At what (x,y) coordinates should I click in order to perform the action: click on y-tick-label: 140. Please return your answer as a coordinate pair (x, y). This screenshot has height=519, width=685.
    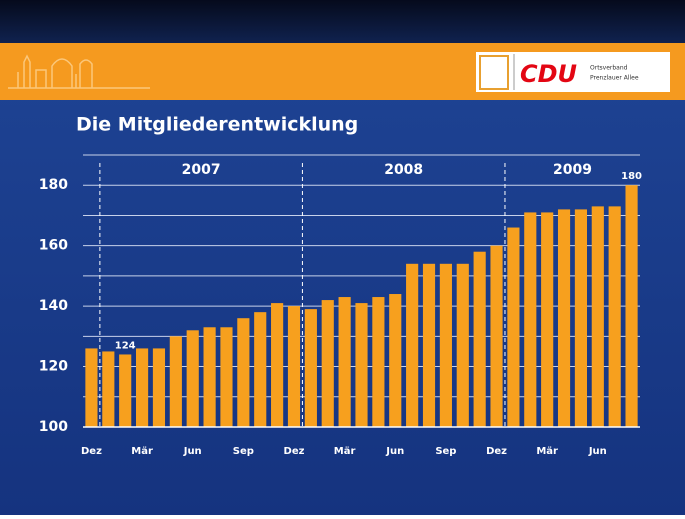
    Looking at the image, I should click on (53, 306).